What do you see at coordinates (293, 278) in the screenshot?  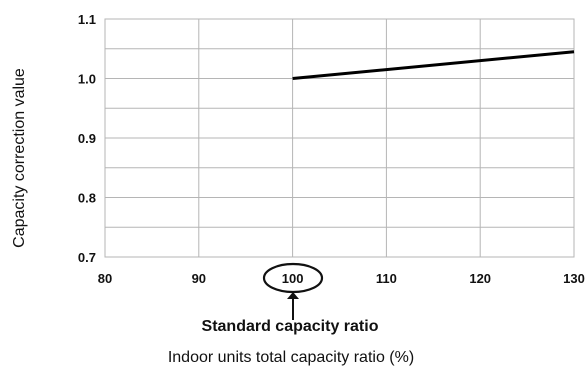 I see `x-tick-label: 100` at bounding box center [293, 278].